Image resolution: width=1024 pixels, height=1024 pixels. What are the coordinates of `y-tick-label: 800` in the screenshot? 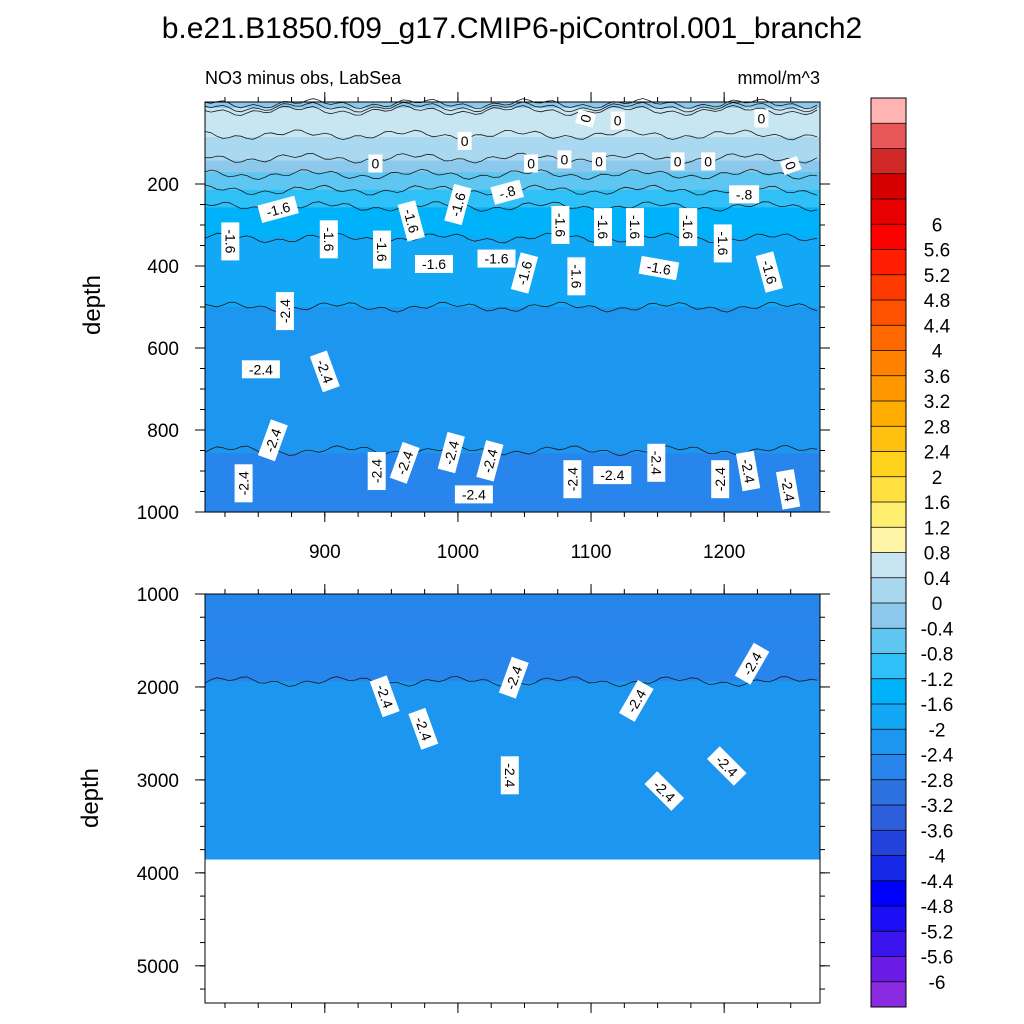 It's located at (163, 431).